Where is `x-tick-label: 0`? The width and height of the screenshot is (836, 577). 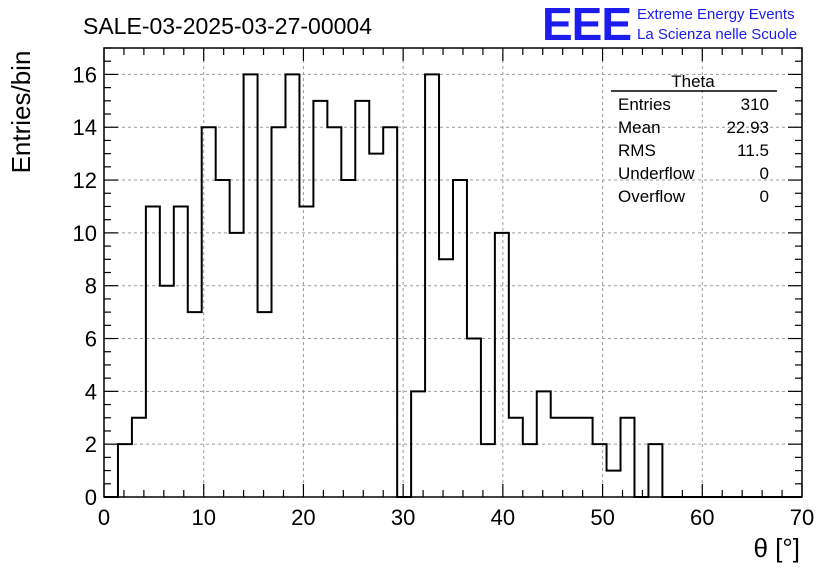
x-tick-label: 0 is located at coordinates (104, 517).